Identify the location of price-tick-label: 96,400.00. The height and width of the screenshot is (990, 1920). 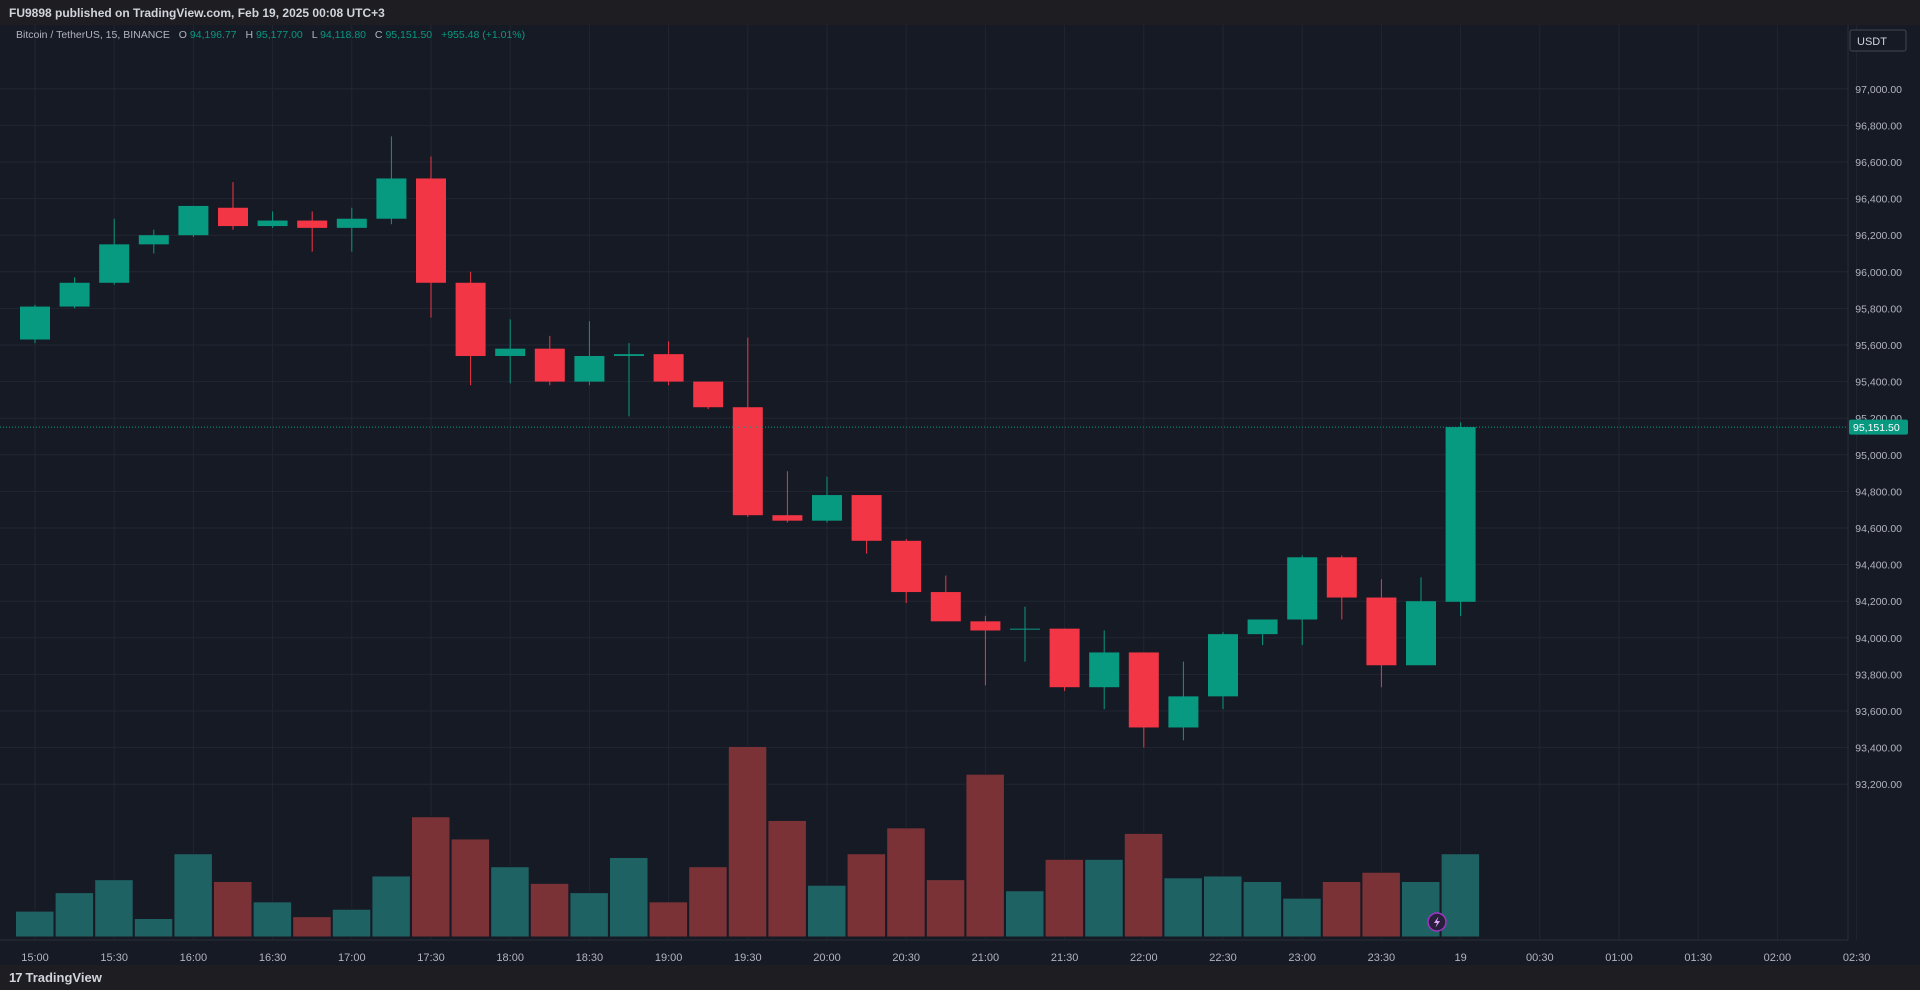
(1878, 200).